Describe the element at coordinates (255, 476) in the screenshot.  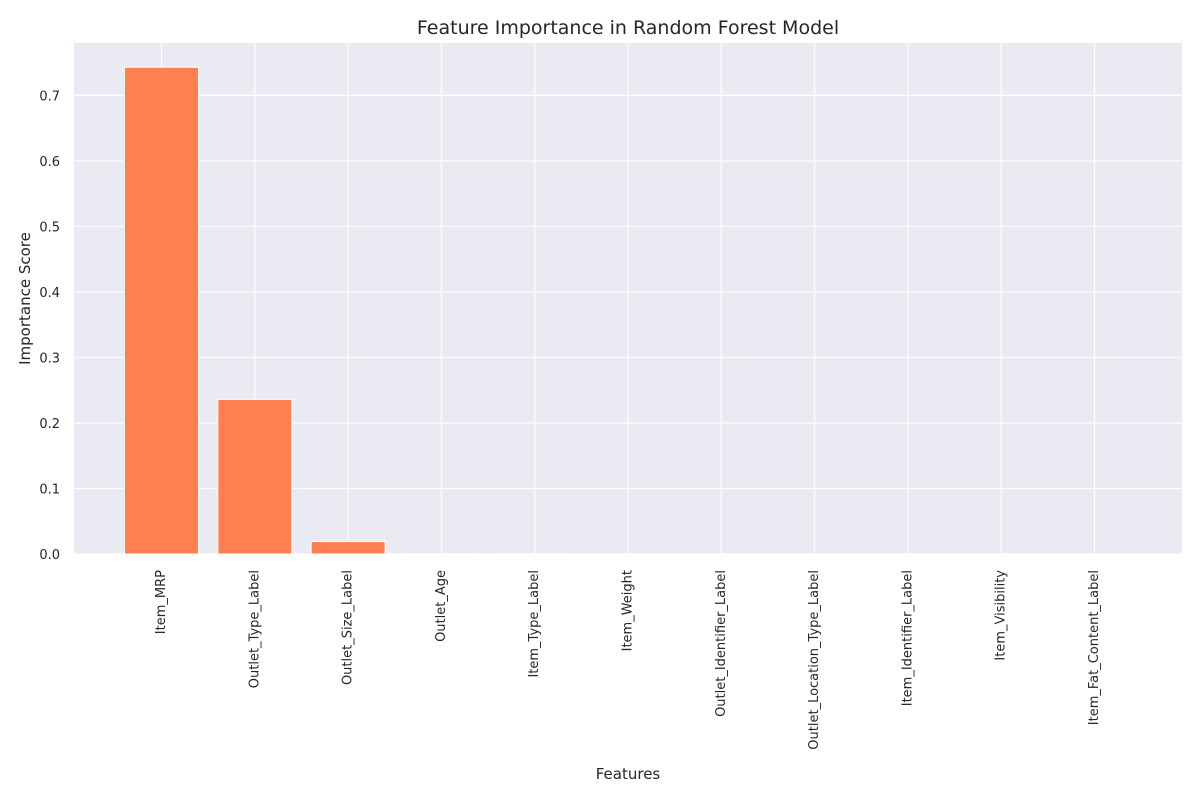
I see `bar-outlet-type-label` at that location.